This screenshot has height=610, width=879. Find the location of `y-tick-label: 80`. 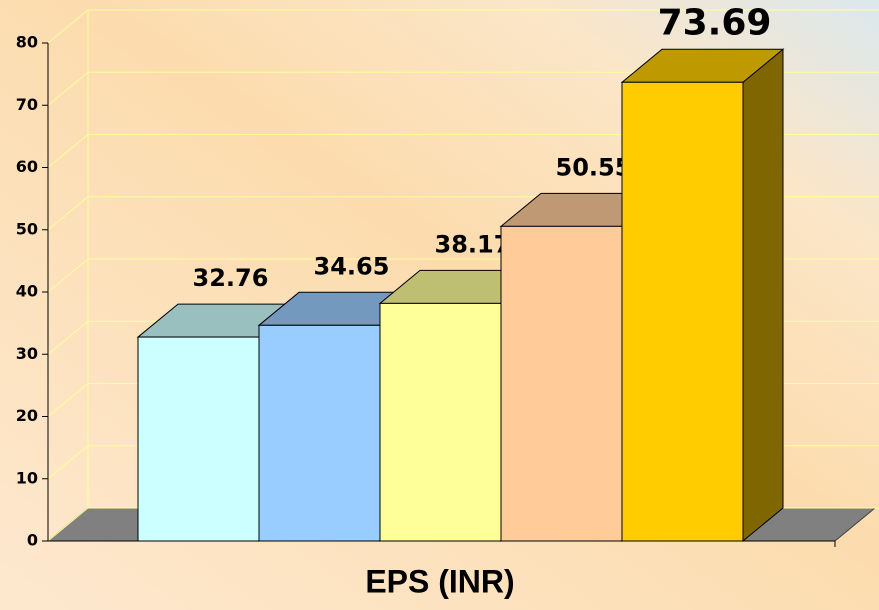

y-tick-label: 80 is located at coordinates (27, 42).